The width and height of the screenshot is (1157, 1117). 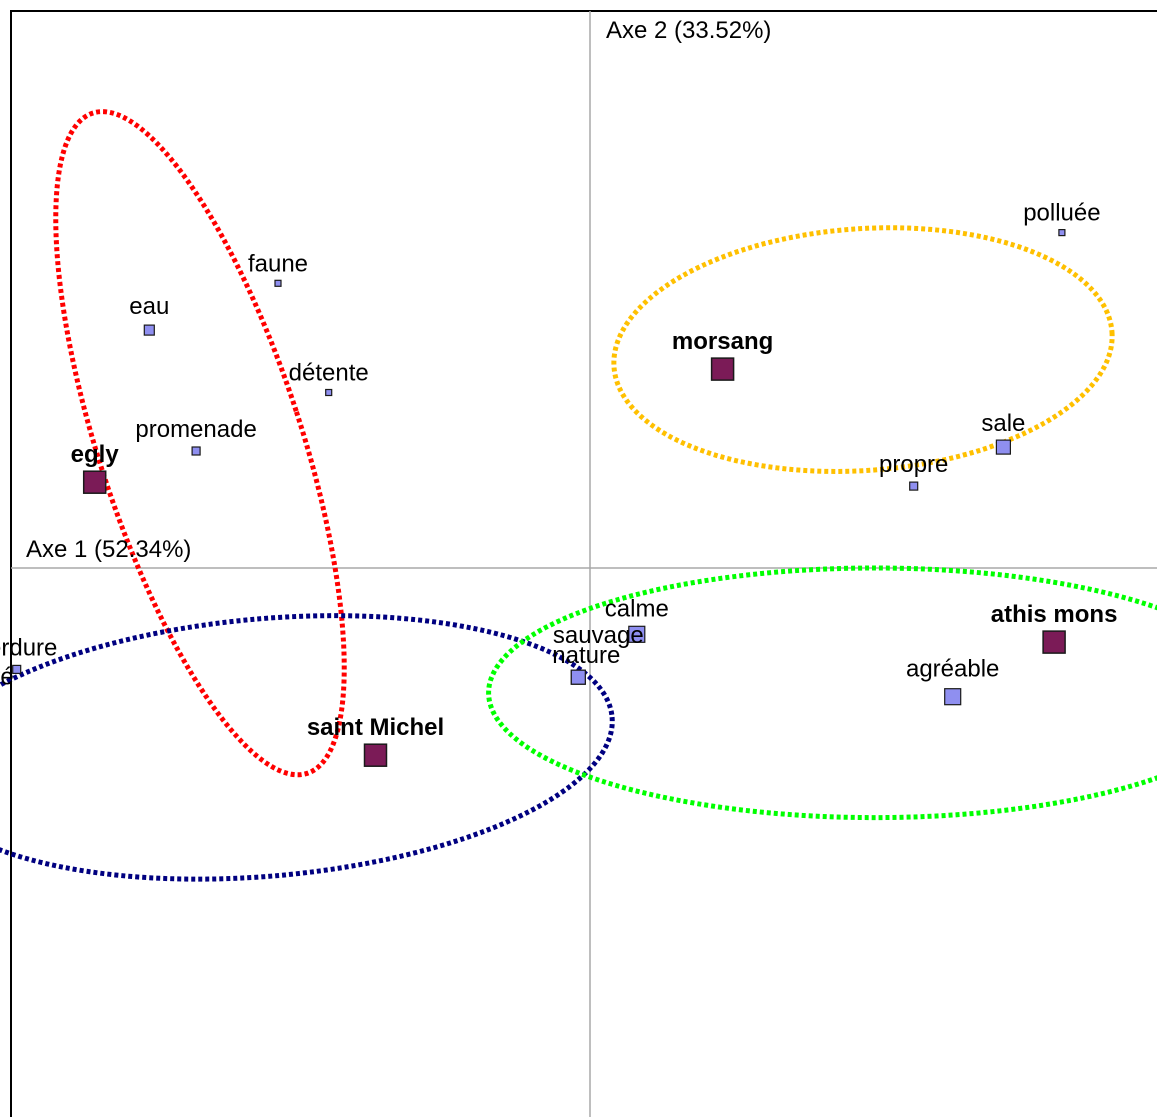 I want to click on green-ellipse, so click(x=821, y=693).